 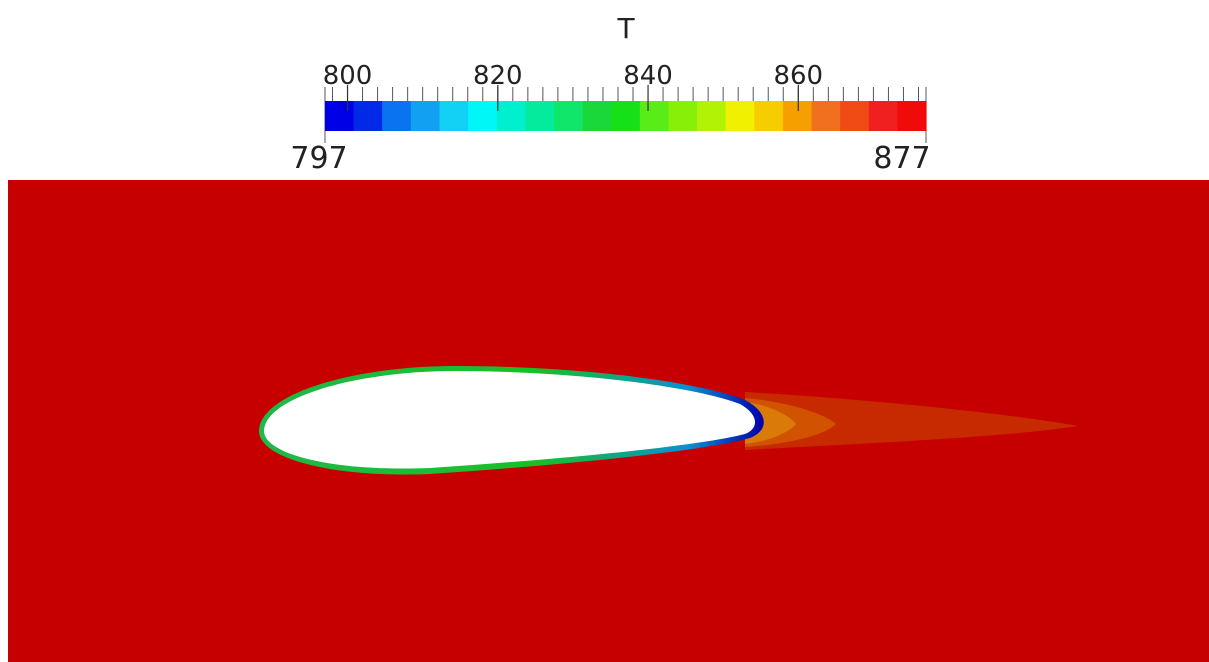 I want to click on colorbar-title: T, so click(x=625, y=28).